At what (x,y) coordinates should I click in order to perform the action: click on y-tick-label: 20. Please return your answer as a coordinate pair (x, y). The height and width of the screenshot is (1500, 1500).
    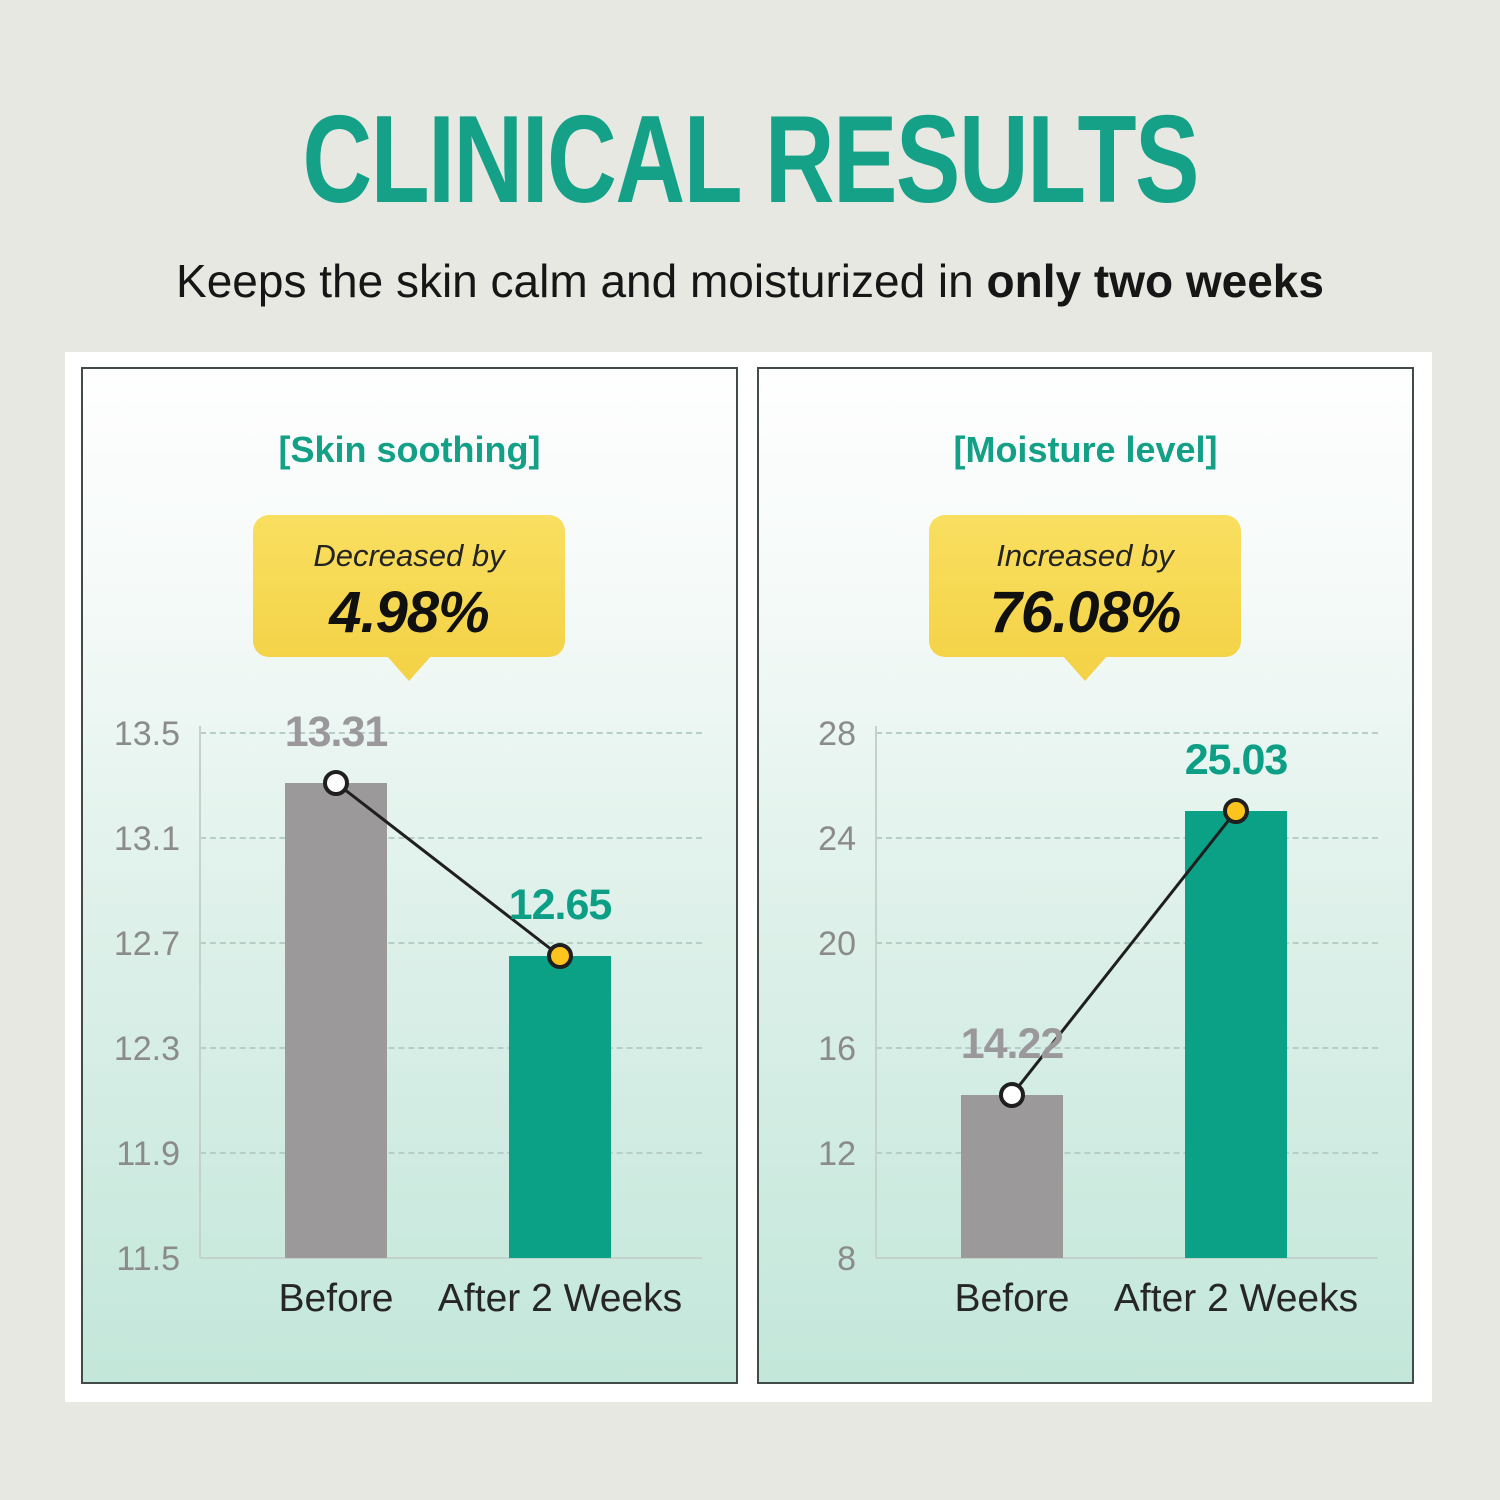
    Looking at the image, I should click on (837, 944).